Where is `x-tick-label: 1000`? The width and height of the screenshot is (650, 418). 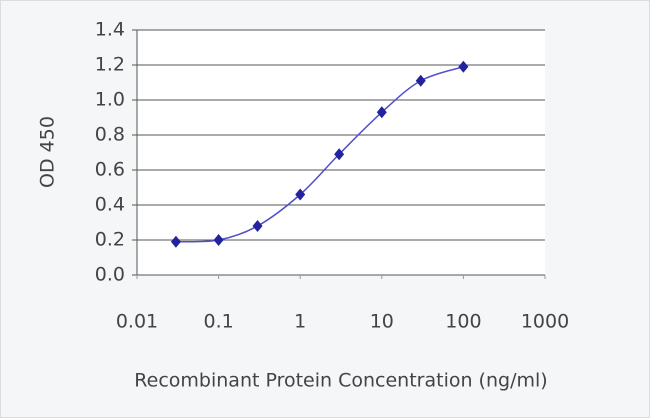
x-tick-label: 1000 is located at coordinates (545, 322).